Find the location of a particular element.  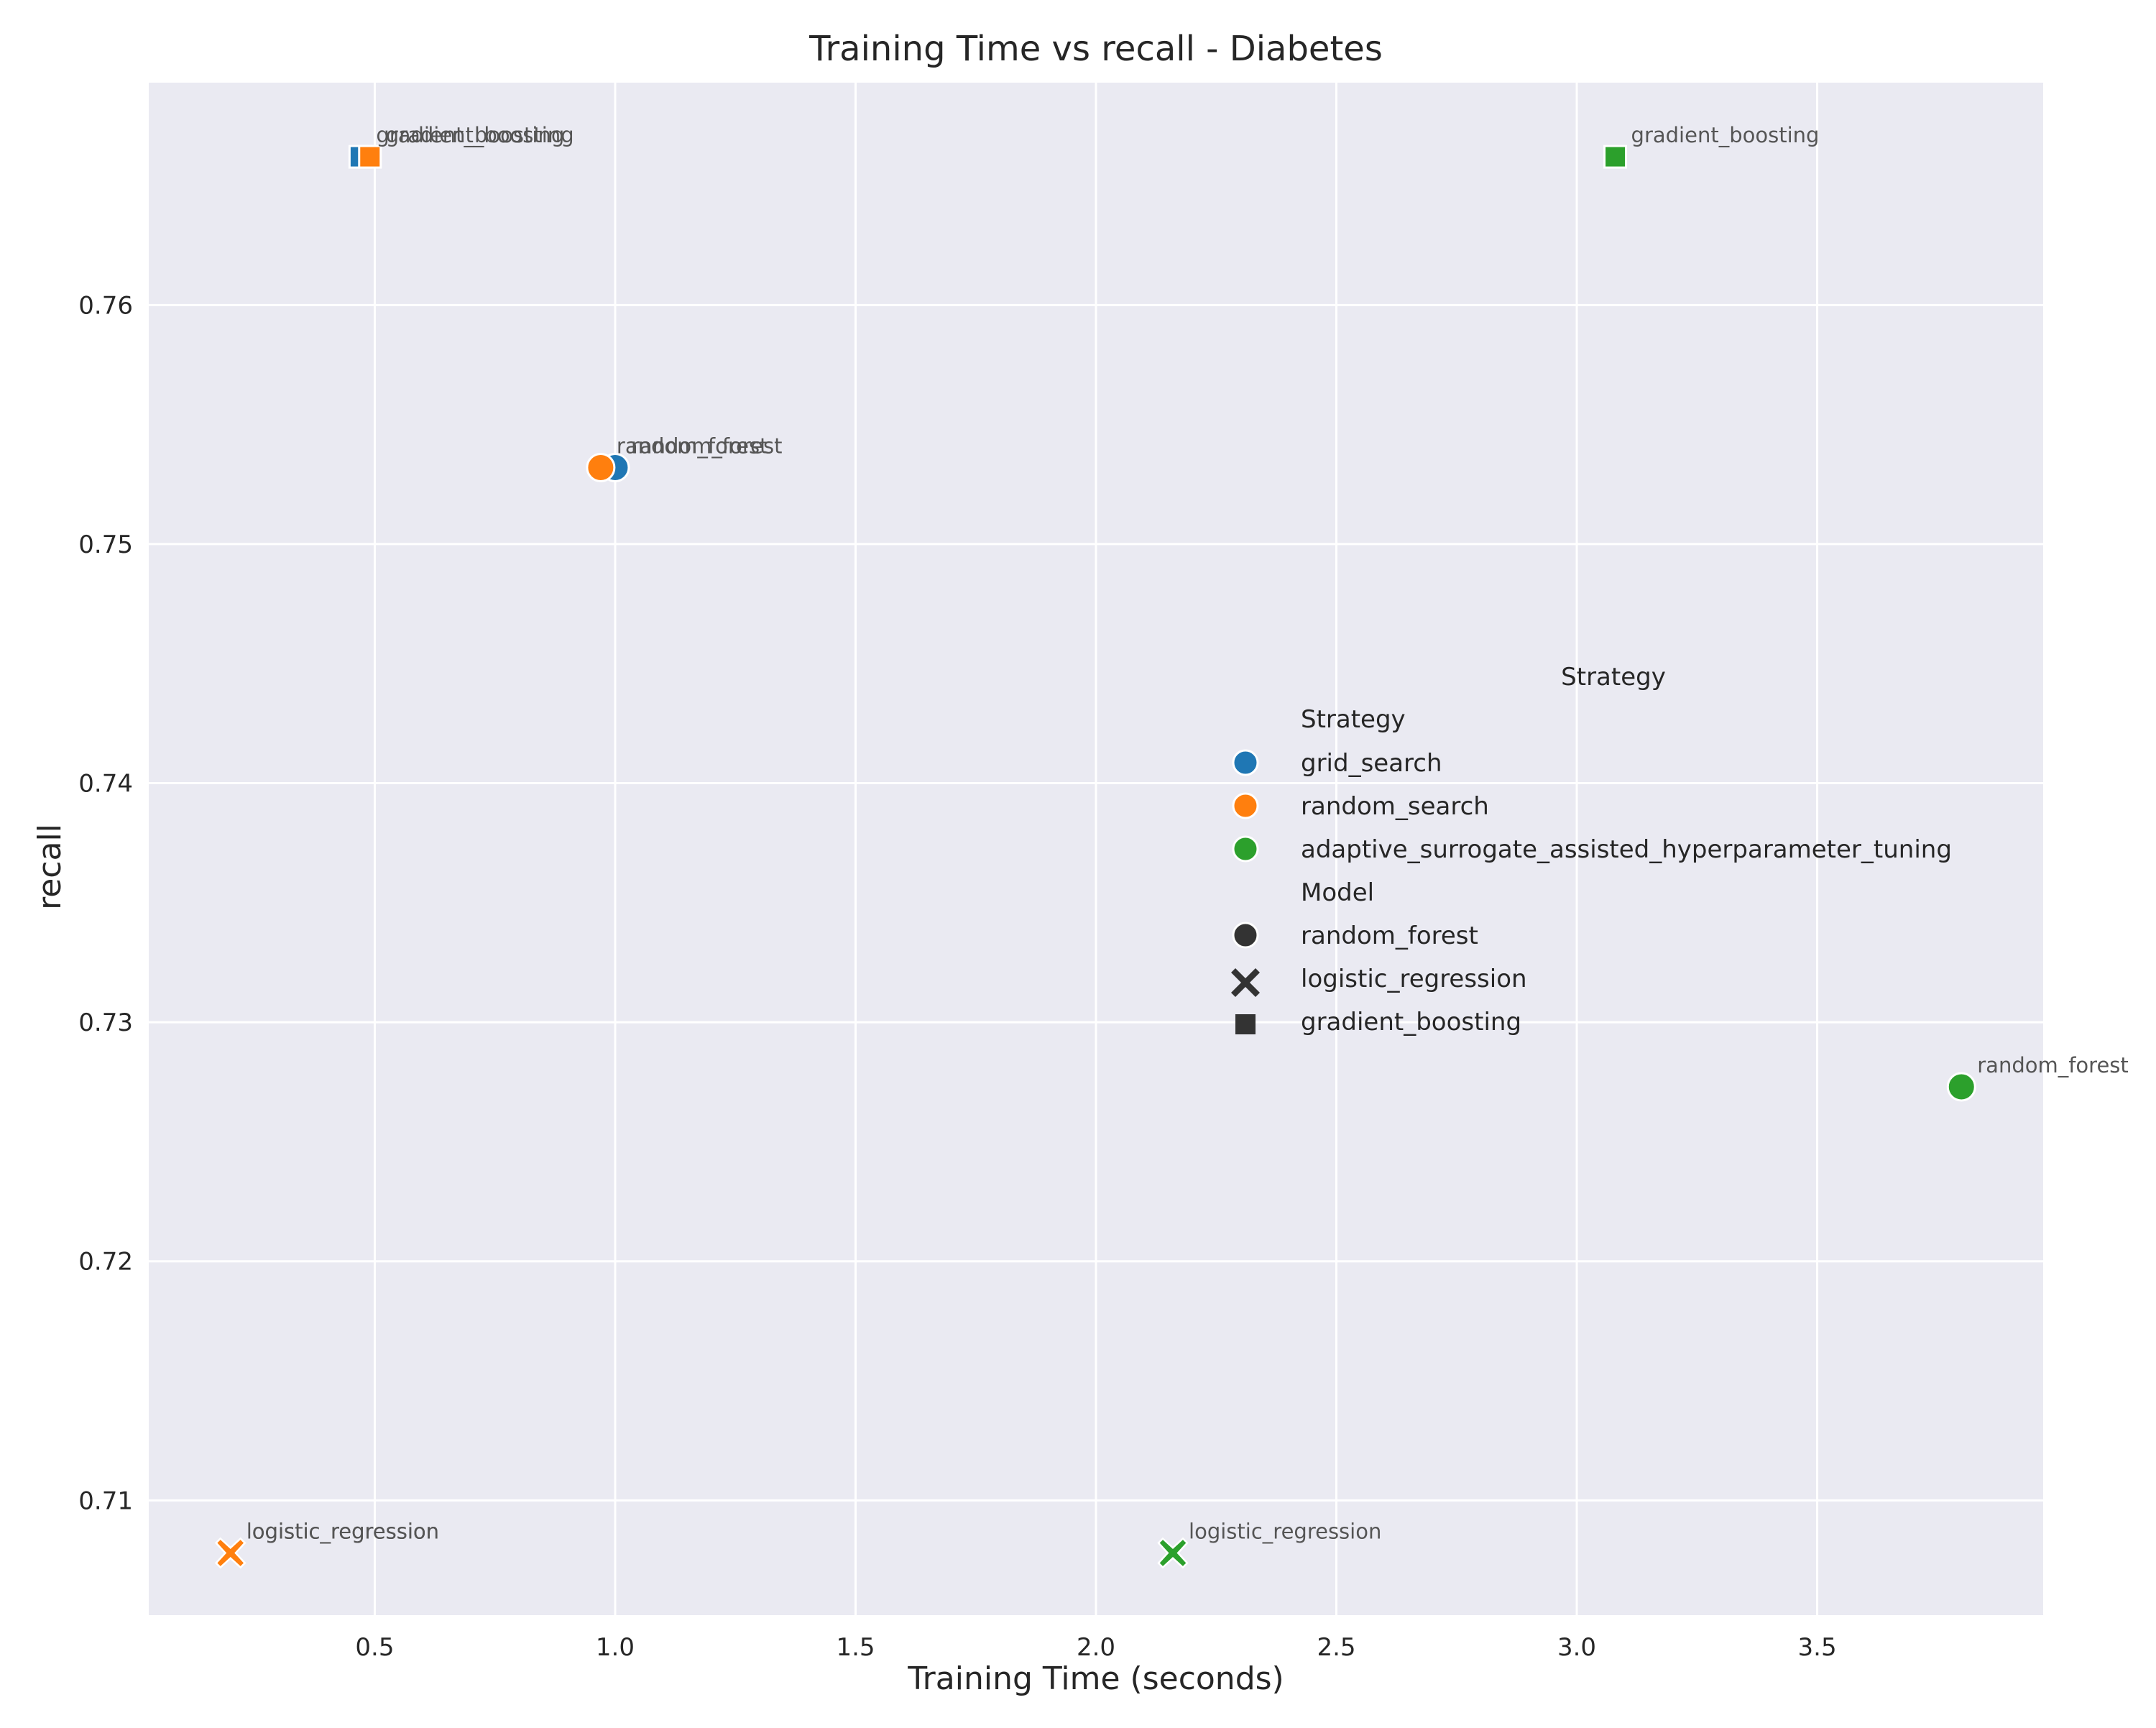

y-tick-label: 0.73 is located at coordinates (106, 1022).